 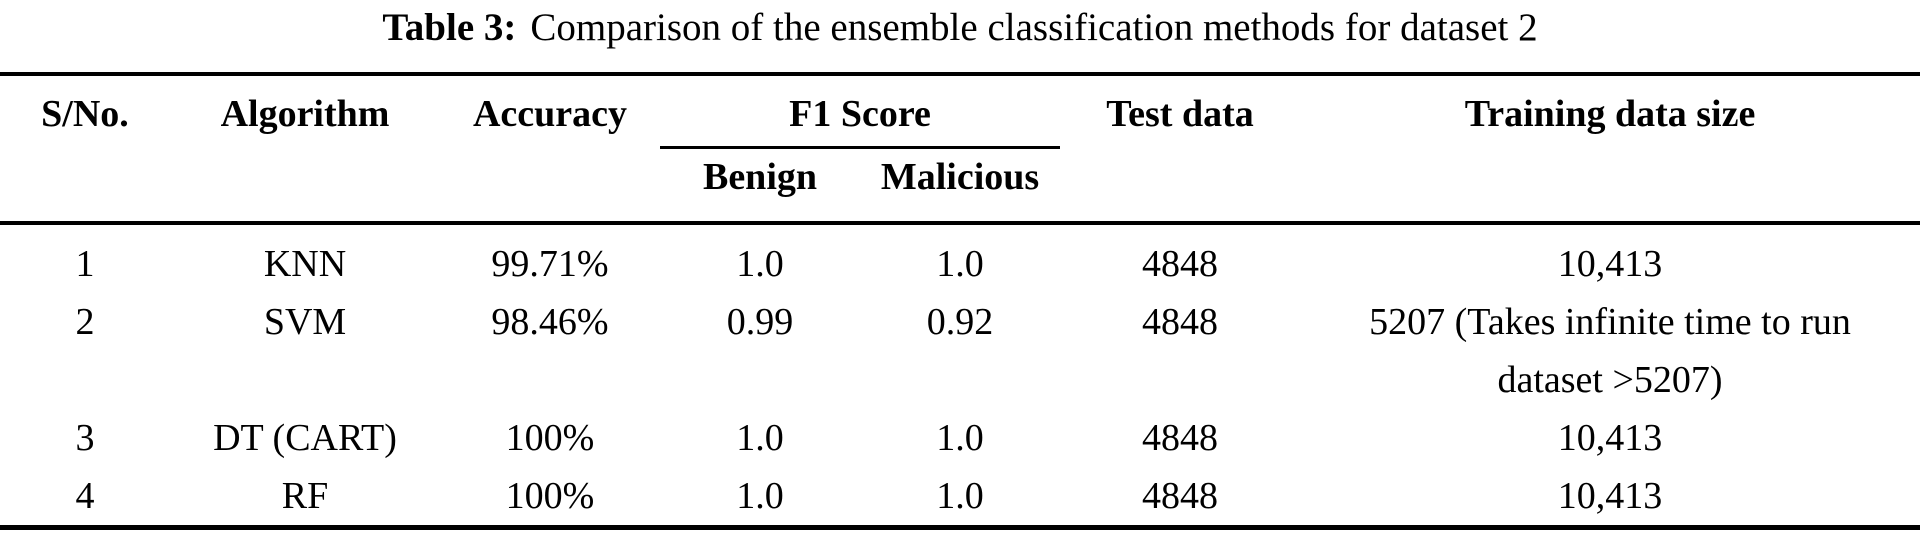 What do you see at coordinates (550, 264) in the screenshot?
I see `cell-accuracy: 99.71%` at bounding box center [550, 264].